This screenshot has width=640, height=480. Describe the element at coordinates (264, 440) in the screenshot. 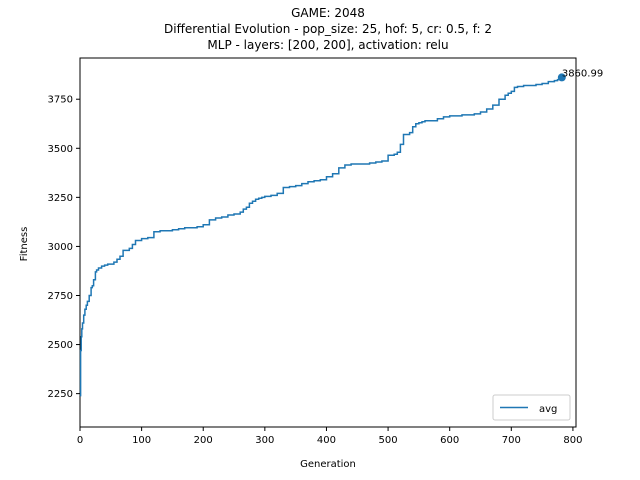

I see `x-tick-label: 300` at that location.